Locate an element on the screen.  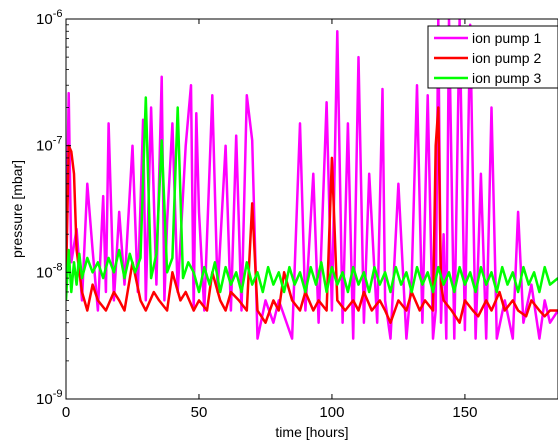
y-axis-label: pressure [mbar] is located at coordinates (17, 209).